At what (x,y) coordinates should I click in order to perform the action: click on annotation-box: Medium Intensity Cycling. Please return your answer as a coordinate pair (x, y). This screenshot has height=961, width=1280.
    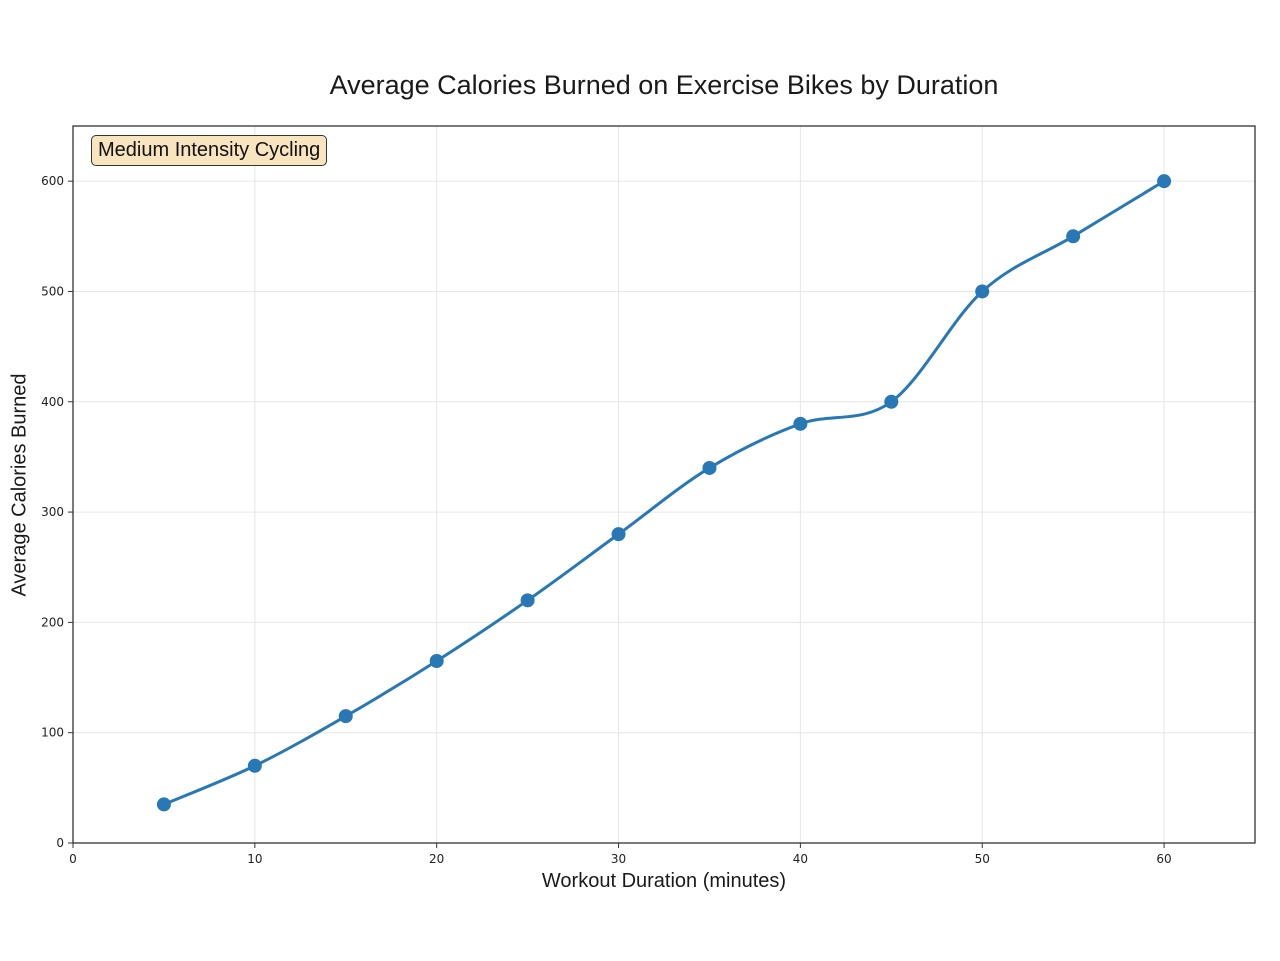
    Looking at the image, I should click on (209, 150).